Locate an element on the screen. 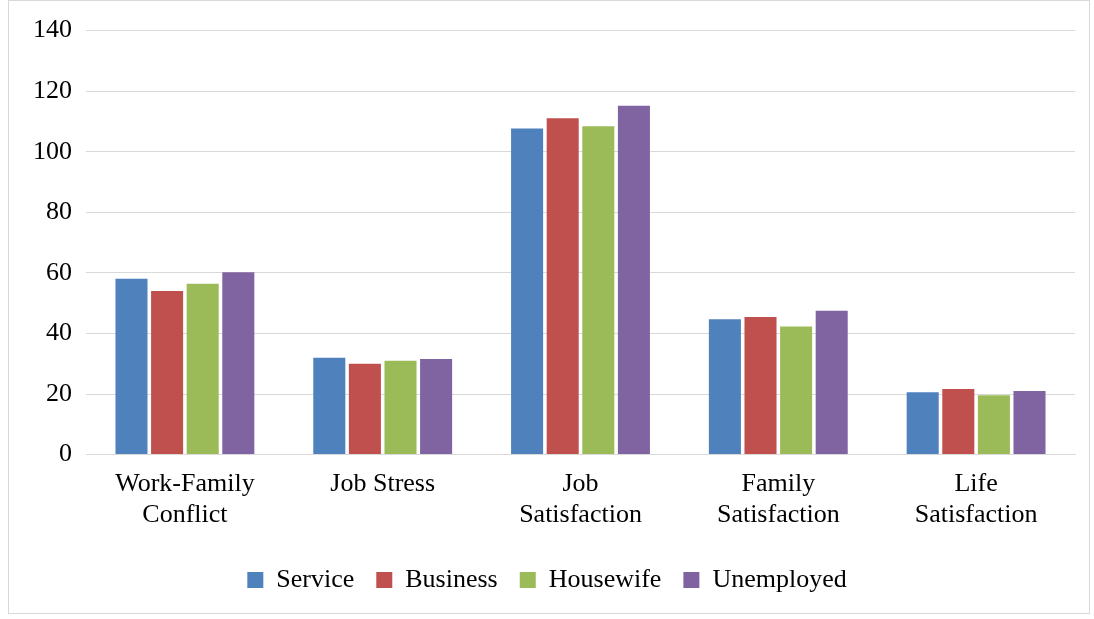 This screenshot has height=619, width=1094. y-tick-label: 0 is located at coordinates (65, 453).